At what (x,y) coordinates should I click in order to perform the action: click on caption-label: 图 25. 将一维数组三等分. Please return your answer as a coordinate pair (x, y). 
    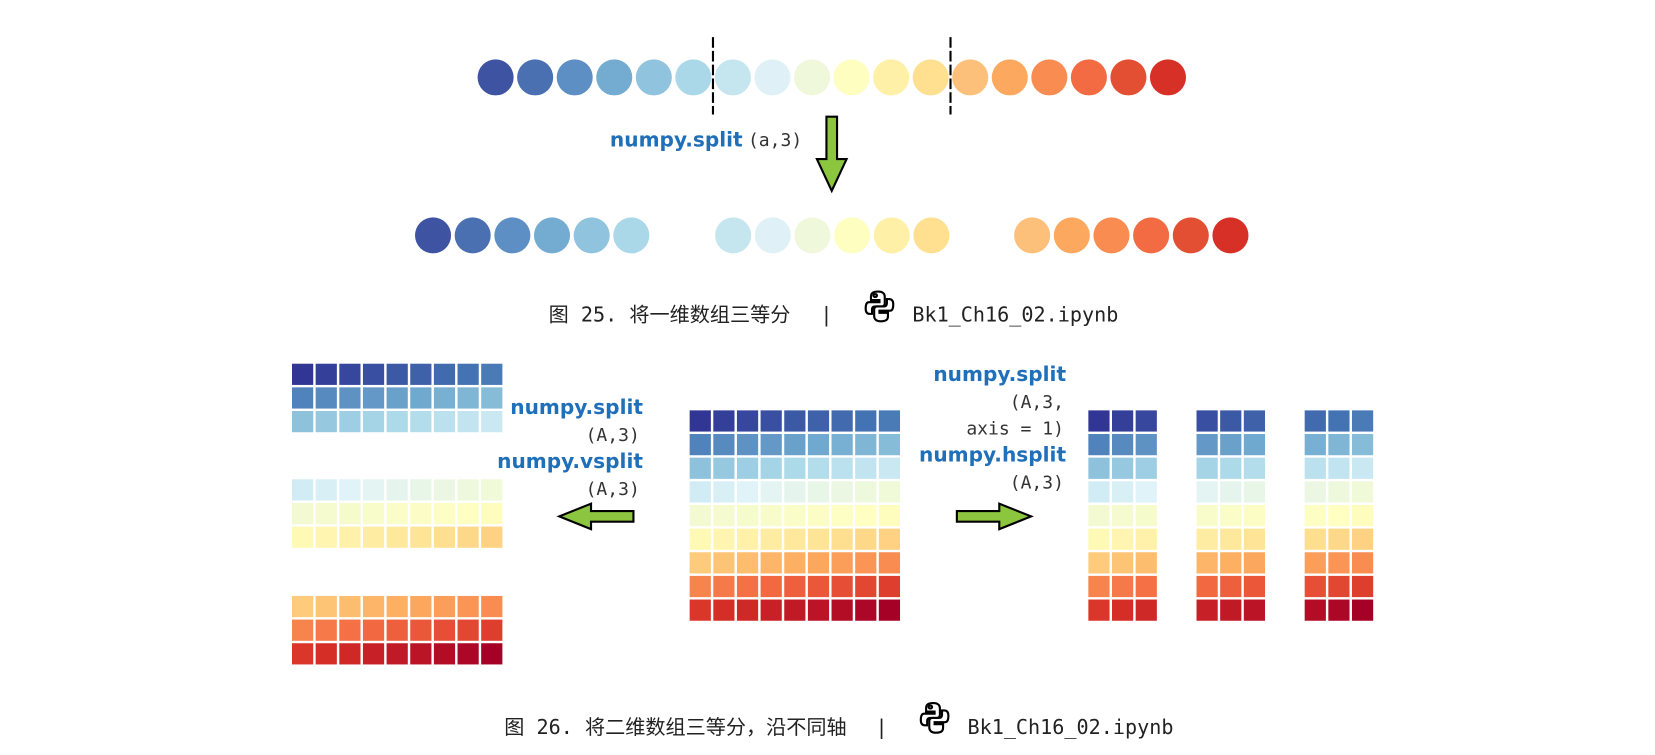
    Looking at the image, I should click on (670, 314).